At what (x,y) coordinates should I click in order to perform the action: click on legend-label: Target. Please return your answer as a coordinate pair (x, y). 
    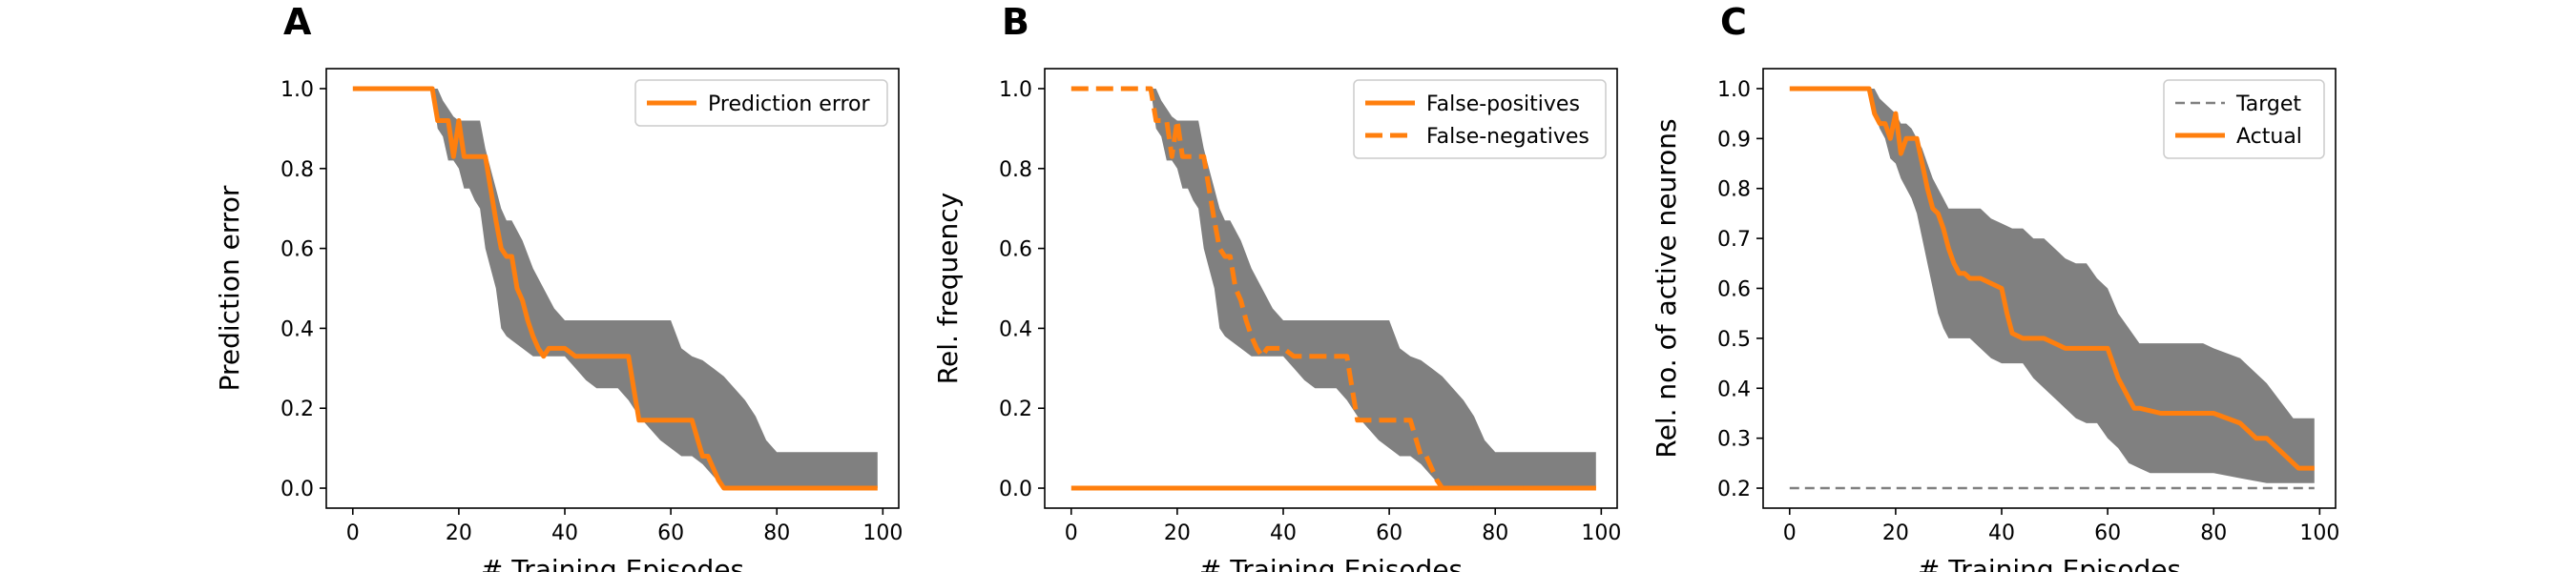
    Looking at the image, I should click on (2268, 104).